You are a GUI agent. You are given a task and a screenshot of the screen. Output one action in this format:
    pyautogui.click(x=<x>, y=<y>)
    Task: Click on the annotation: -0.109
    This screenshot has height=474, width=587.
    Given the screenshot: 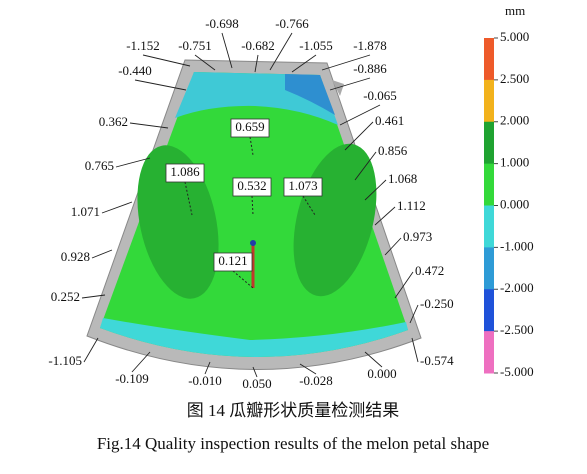 What is the action you would take?
    pyautogui.click(x=132, y=378)
    